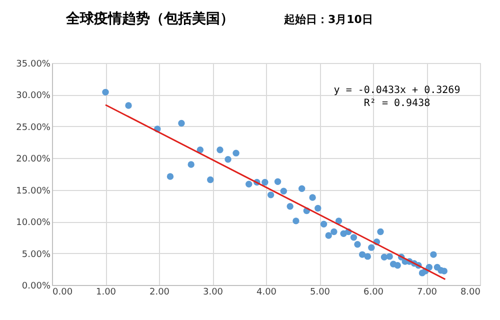  I want to click on x-tick-label: 2.00, so click(159, 293).